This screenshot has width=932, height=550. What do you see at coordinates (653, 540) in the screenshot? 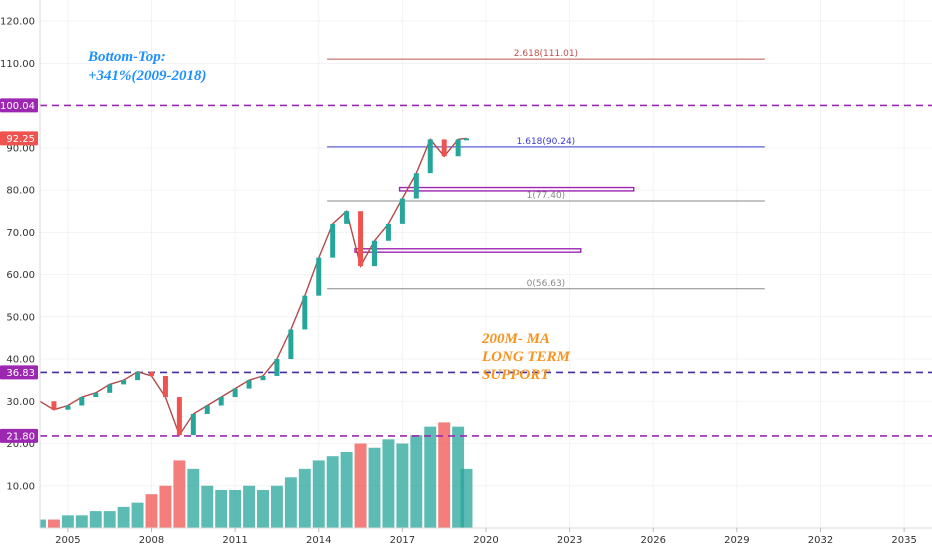
I see `x-tick-label: 2026` at bounding box center [653, 540].